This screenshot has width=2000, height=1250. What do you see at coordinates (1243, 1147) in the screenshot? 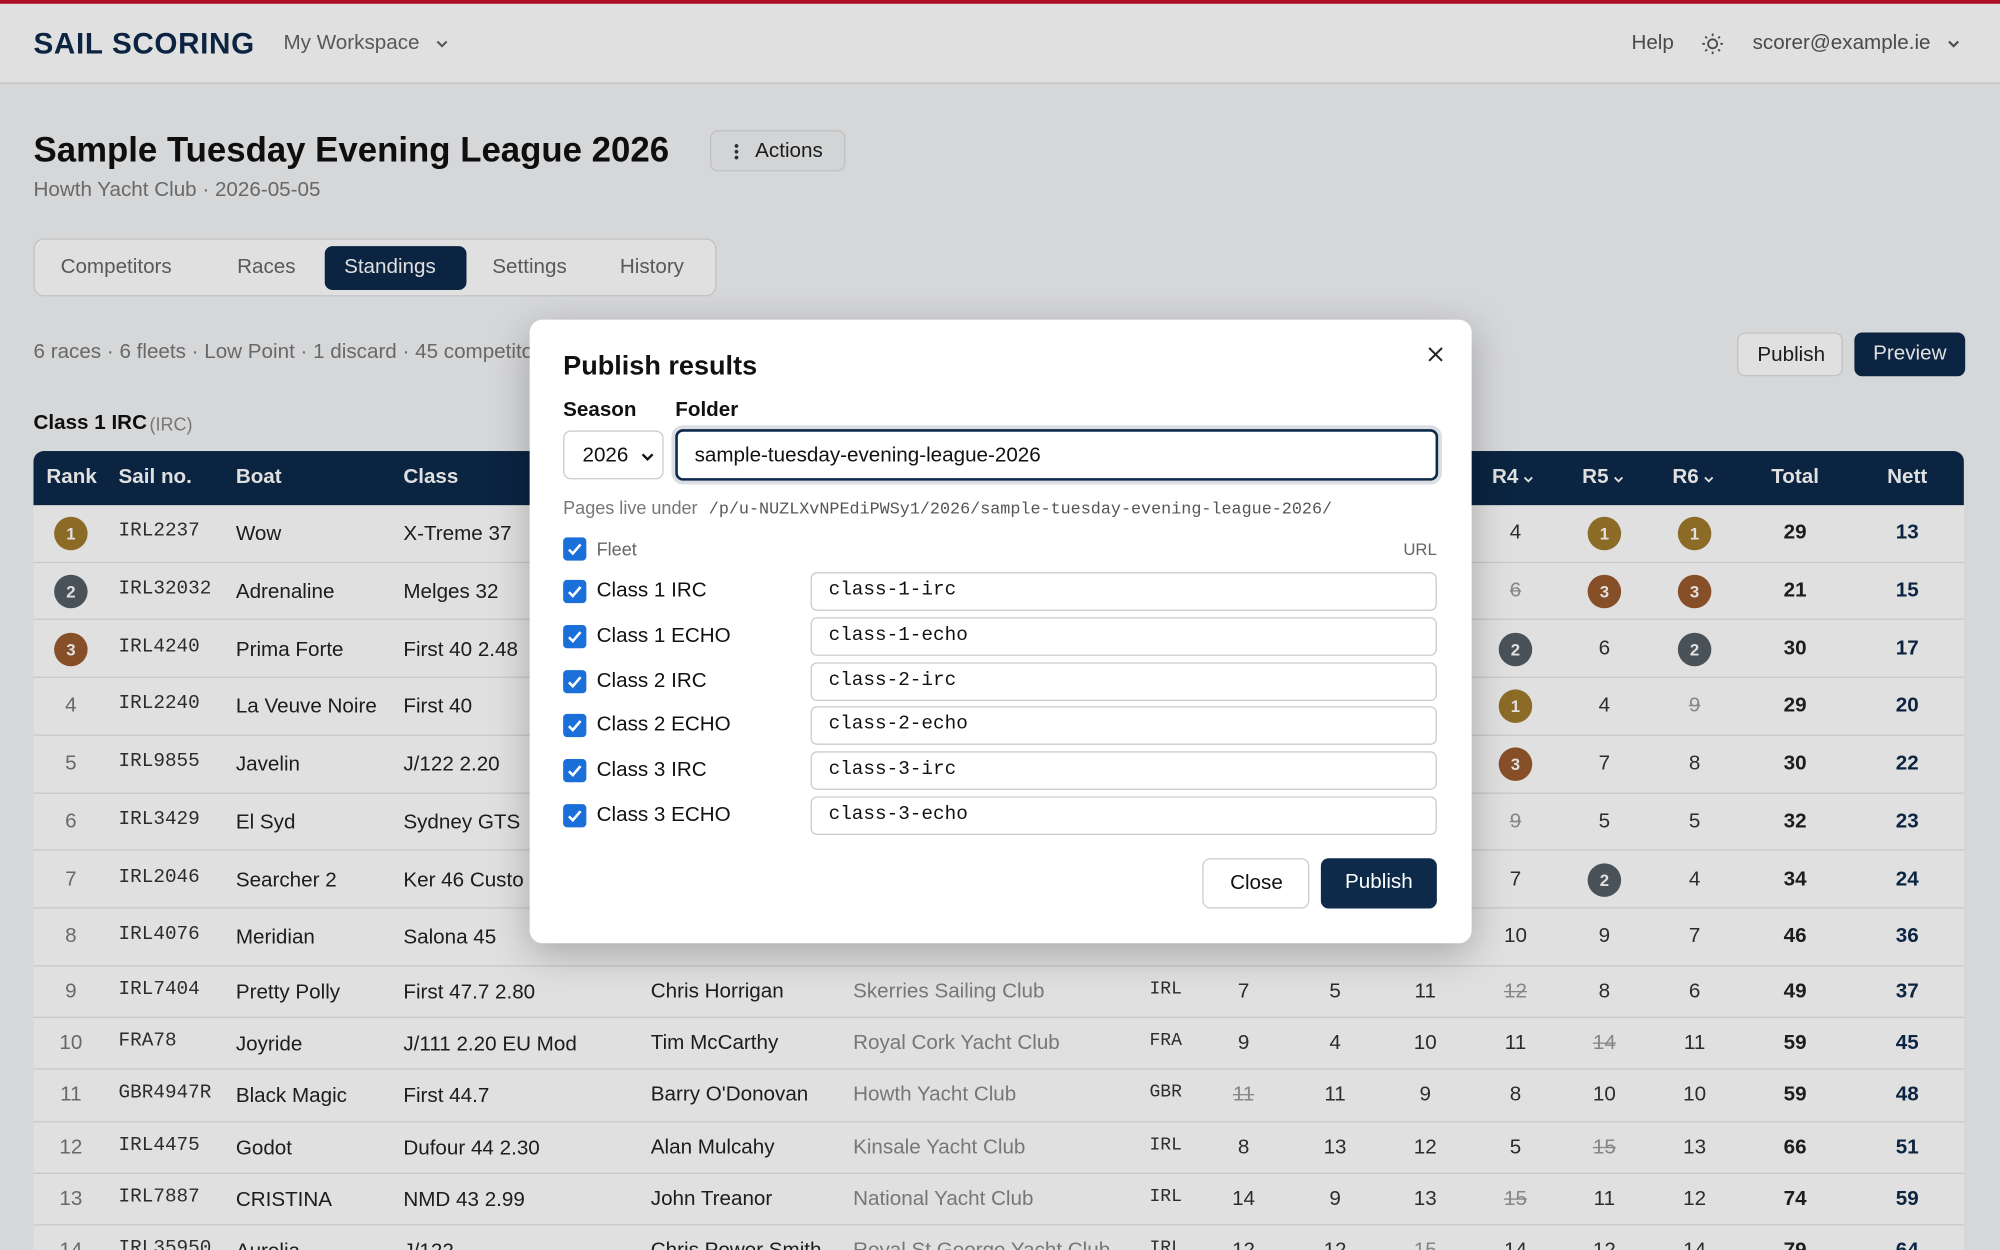
I see `race-score: 8` at bounding box center [1243, 1147].